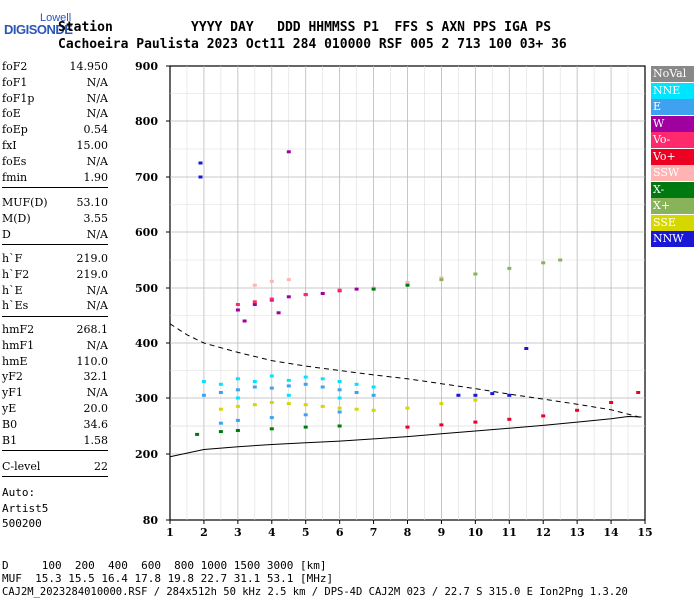 The image size is (700, 600). I want to click on x-tick-label: 12, so click(543, 532).